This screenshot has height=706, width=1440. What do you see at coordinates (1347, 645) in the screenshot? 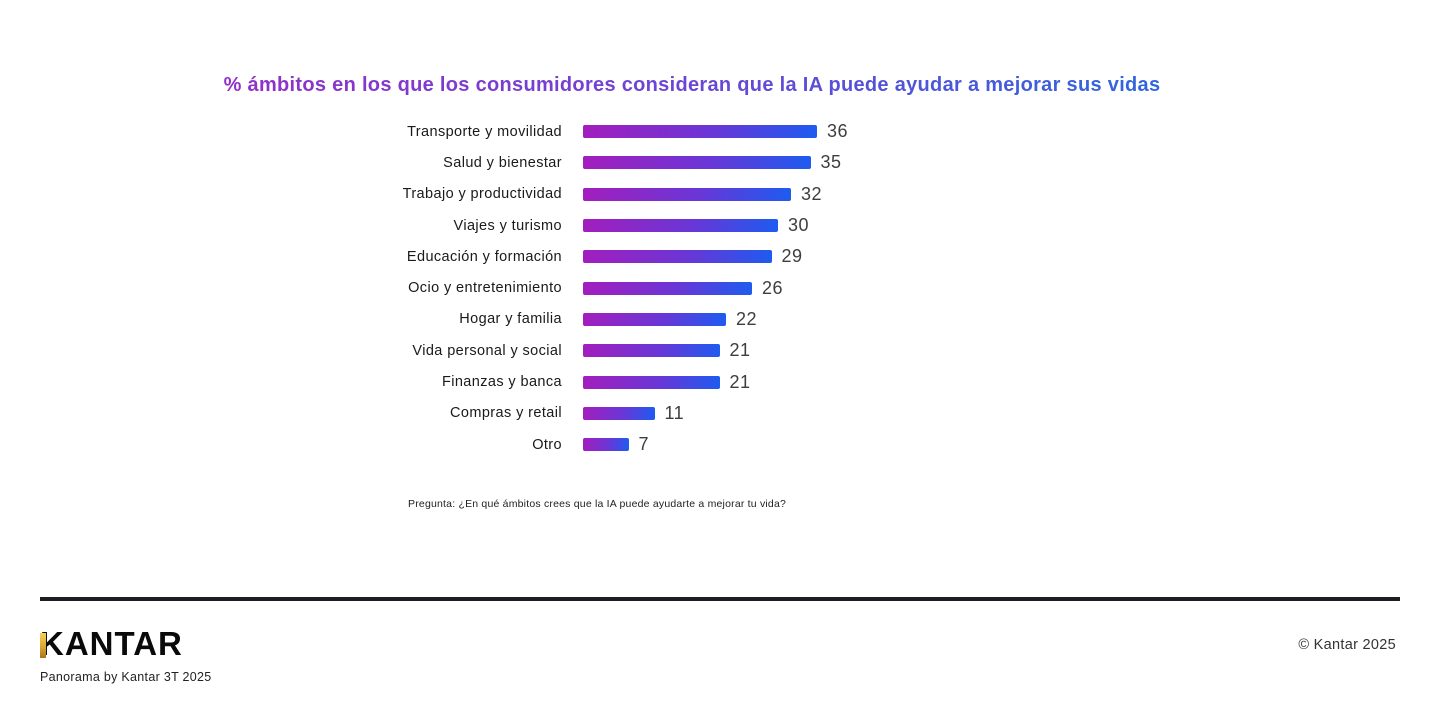
I see `copyright-text: © Kantar 2025` at bounding box center [1347, 645].